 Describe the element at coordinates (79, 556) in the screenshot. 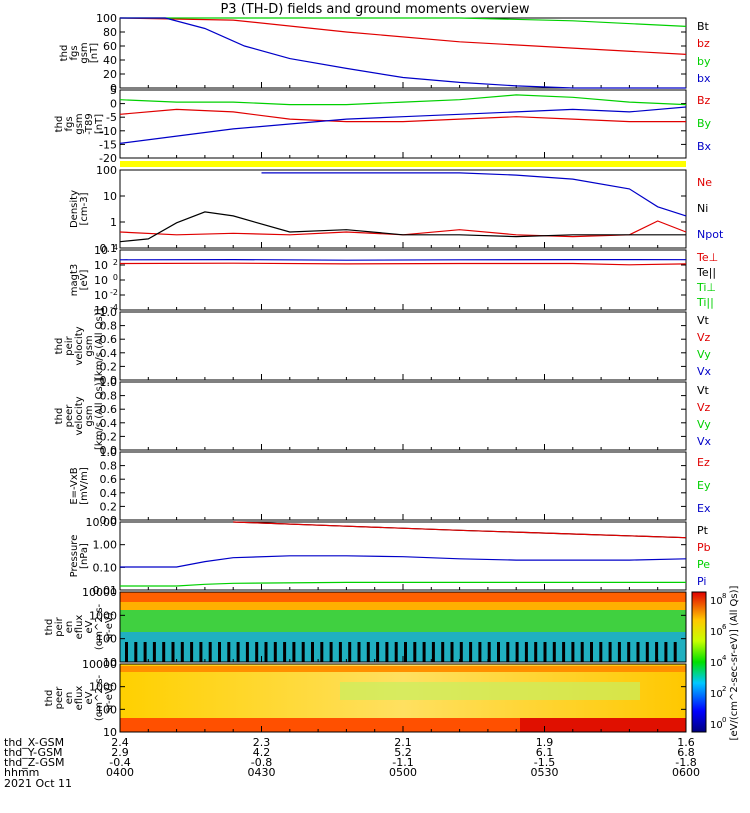

I see `y-axis-label: Pressure [nPa]` at that location.